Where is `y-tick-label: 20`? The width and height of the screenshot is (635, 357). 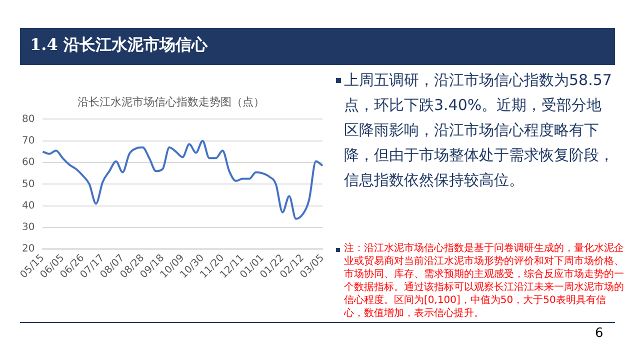
y-tick-label: 20 is located at coordinates (28, 249).